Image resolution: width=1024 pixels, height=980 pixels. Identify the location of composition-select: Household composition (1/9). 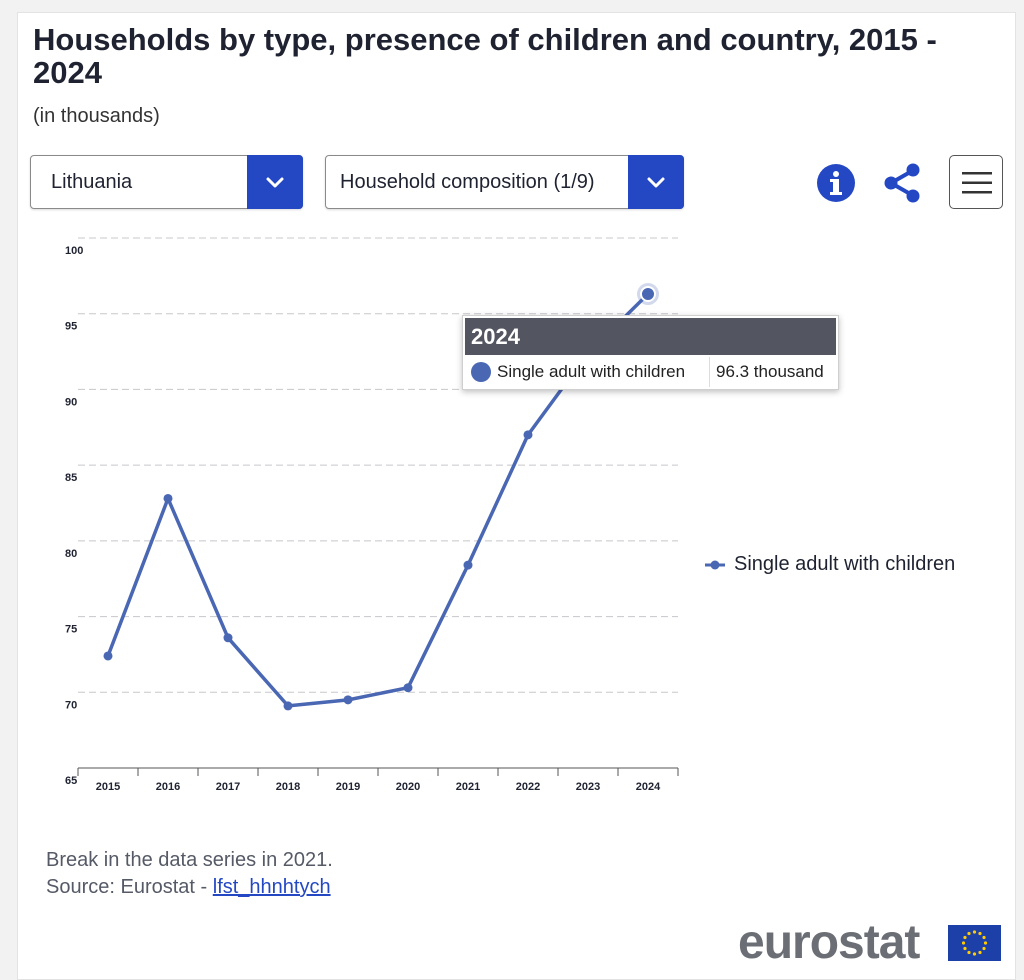
(504, 182).